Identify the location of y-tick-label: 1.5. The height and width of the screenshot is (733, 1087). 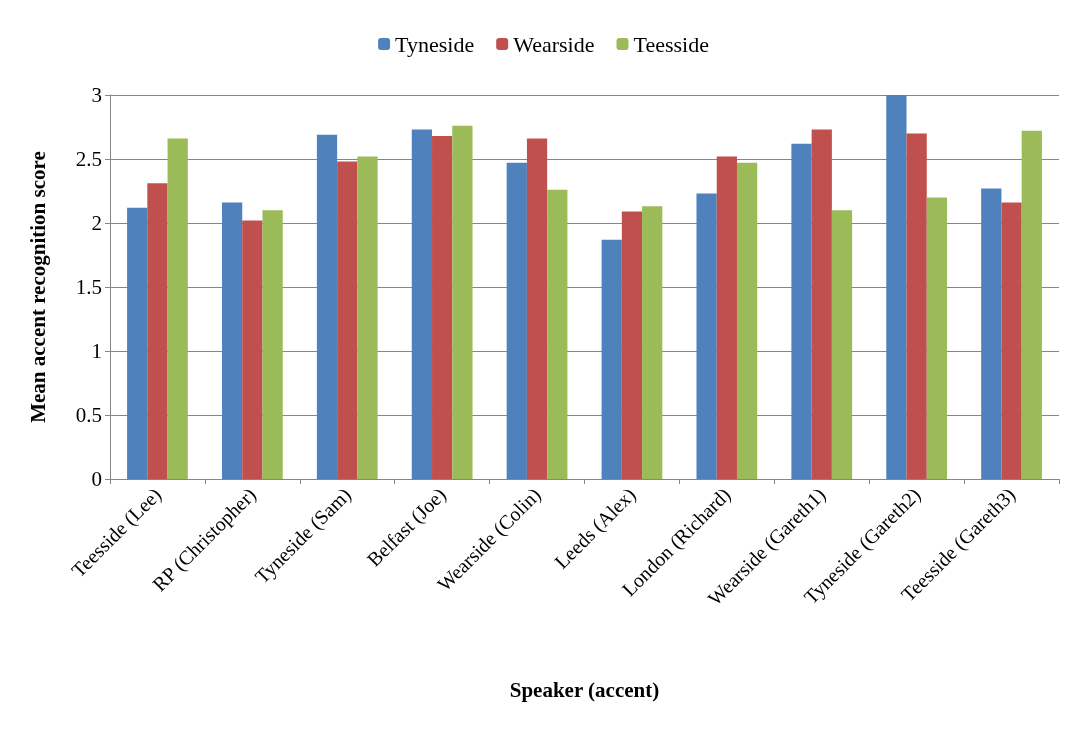
(88, 287).